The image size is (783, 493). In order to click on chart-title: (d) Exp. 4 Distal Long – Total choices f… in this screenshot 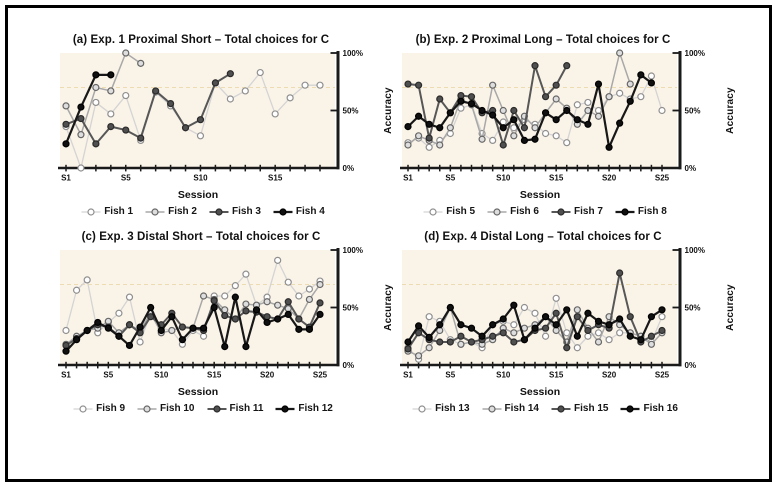, I will do `click(543, 237)`.